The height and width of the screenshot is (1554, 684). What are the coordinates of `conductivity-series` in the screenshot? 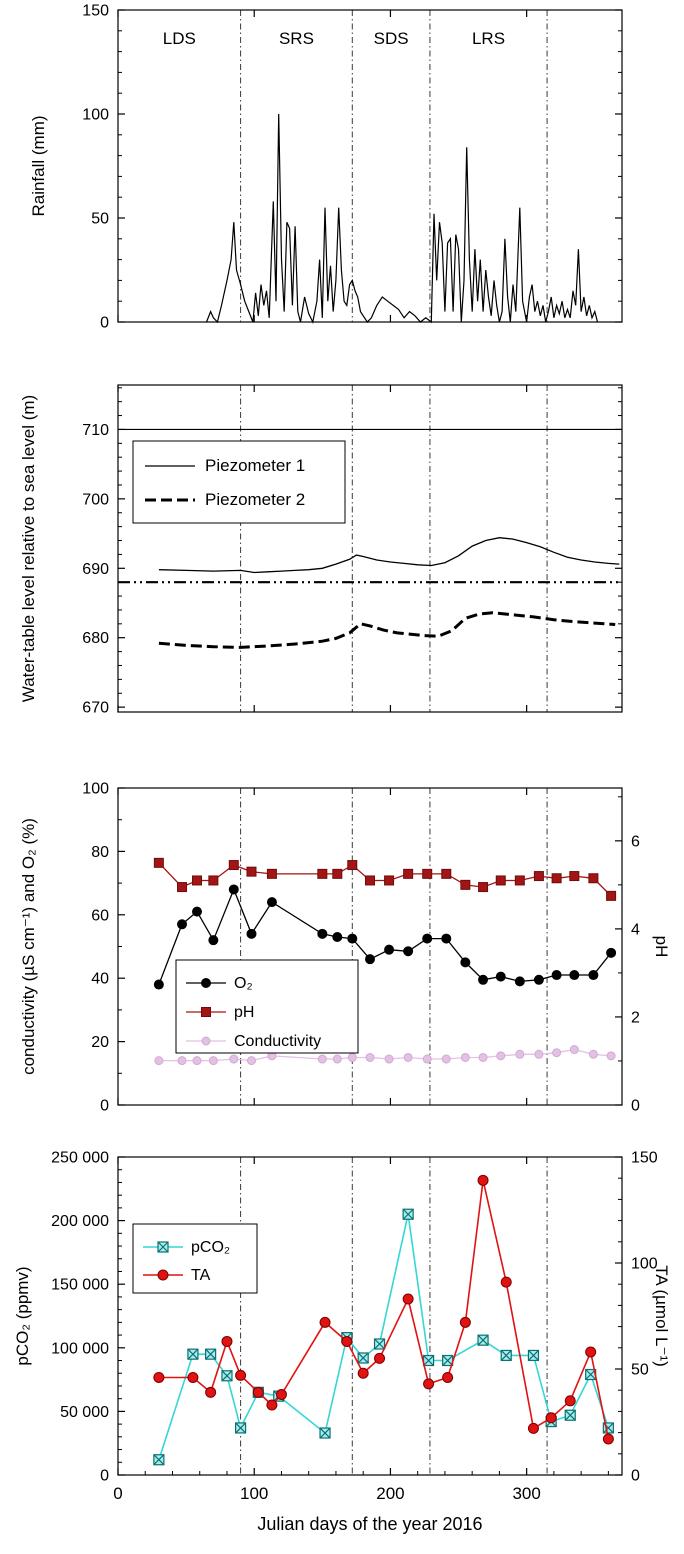 It's located at (385, 1055).